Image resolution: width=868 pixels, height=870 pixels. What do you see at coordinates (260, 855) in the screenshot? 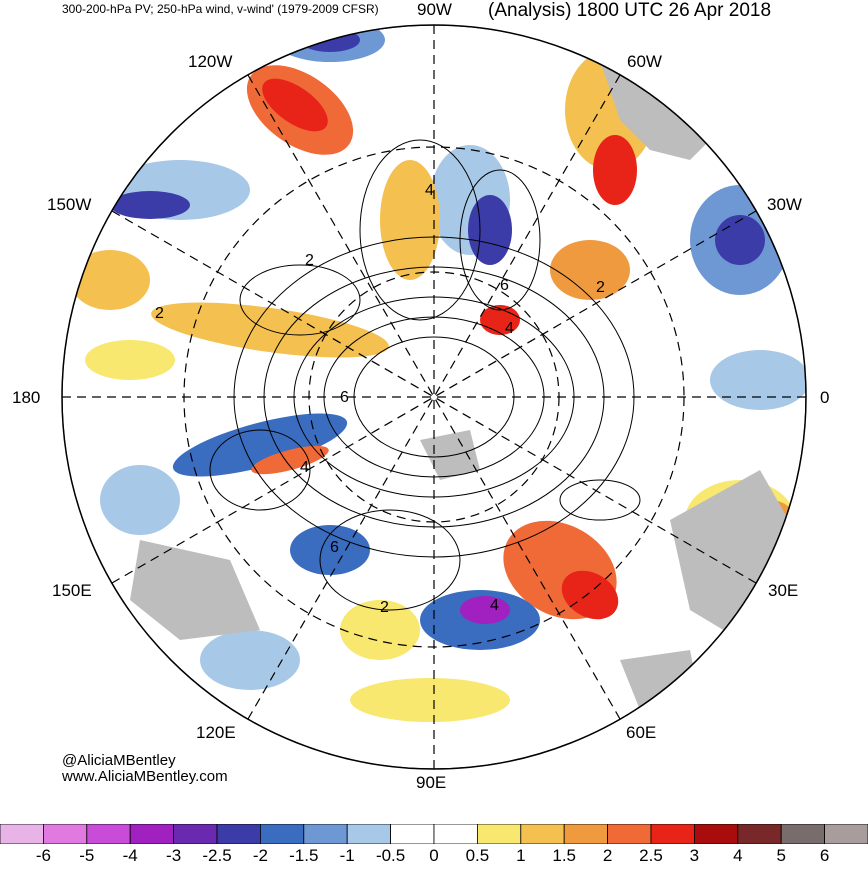
I see `colorbar-tick-label: -2` at bounding box center [260, 855].